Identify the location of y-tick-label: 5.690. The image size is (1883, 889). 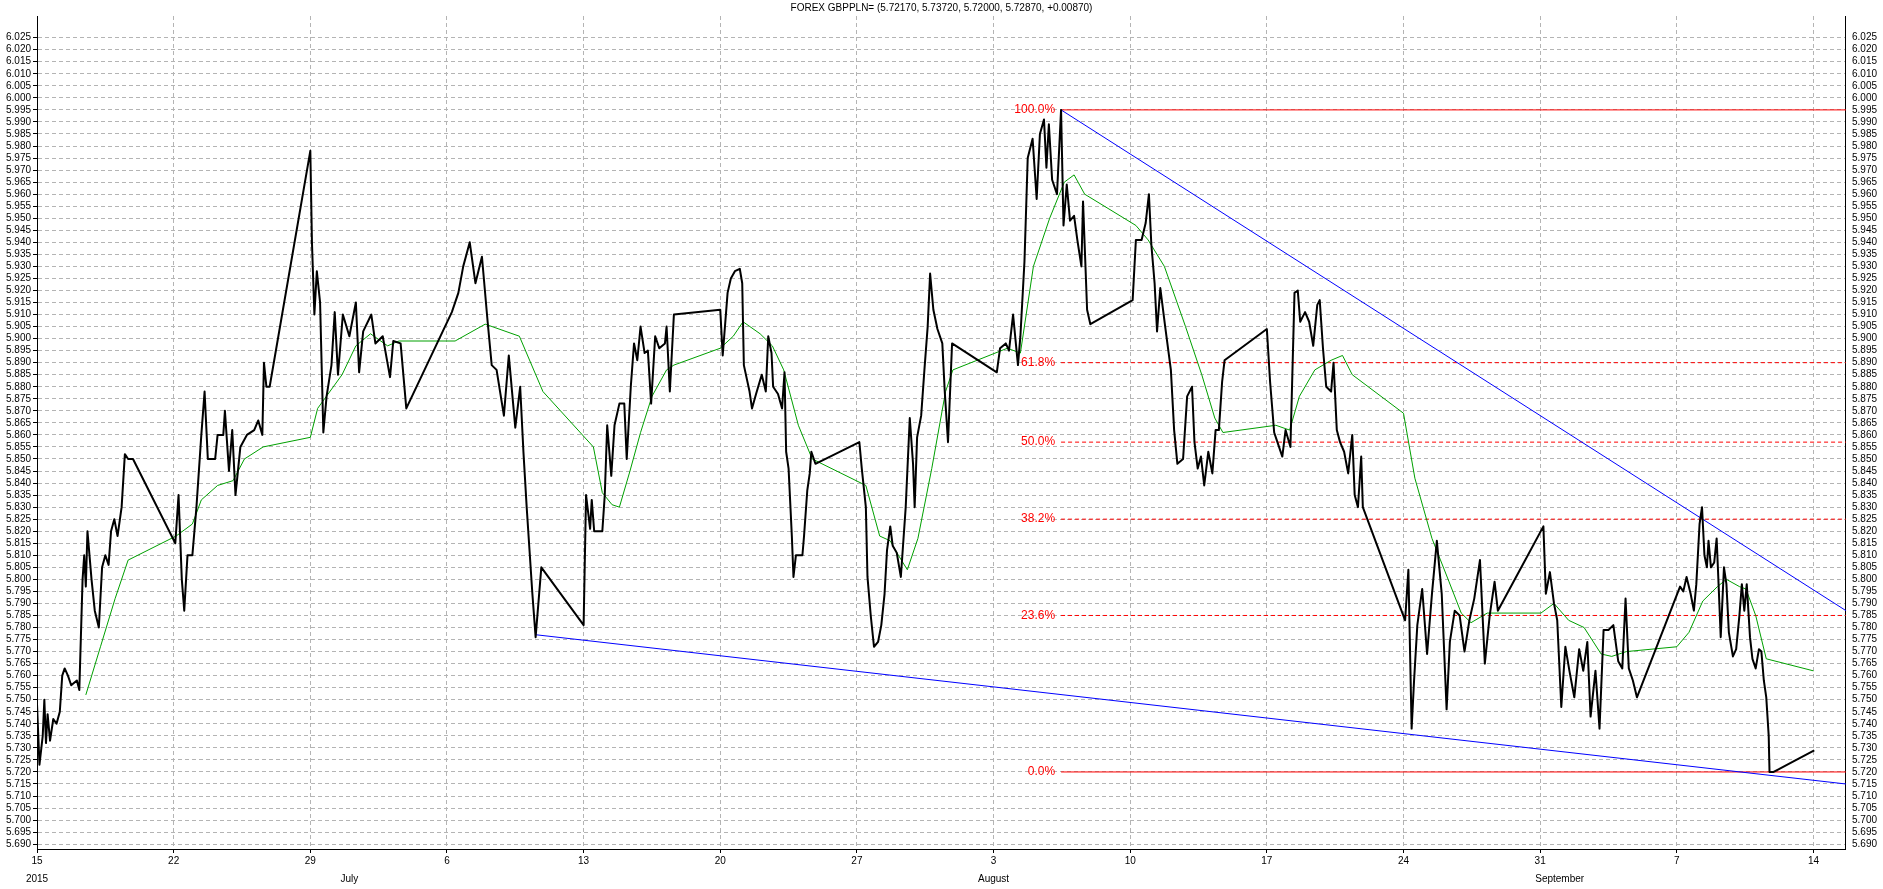
(18, 843).